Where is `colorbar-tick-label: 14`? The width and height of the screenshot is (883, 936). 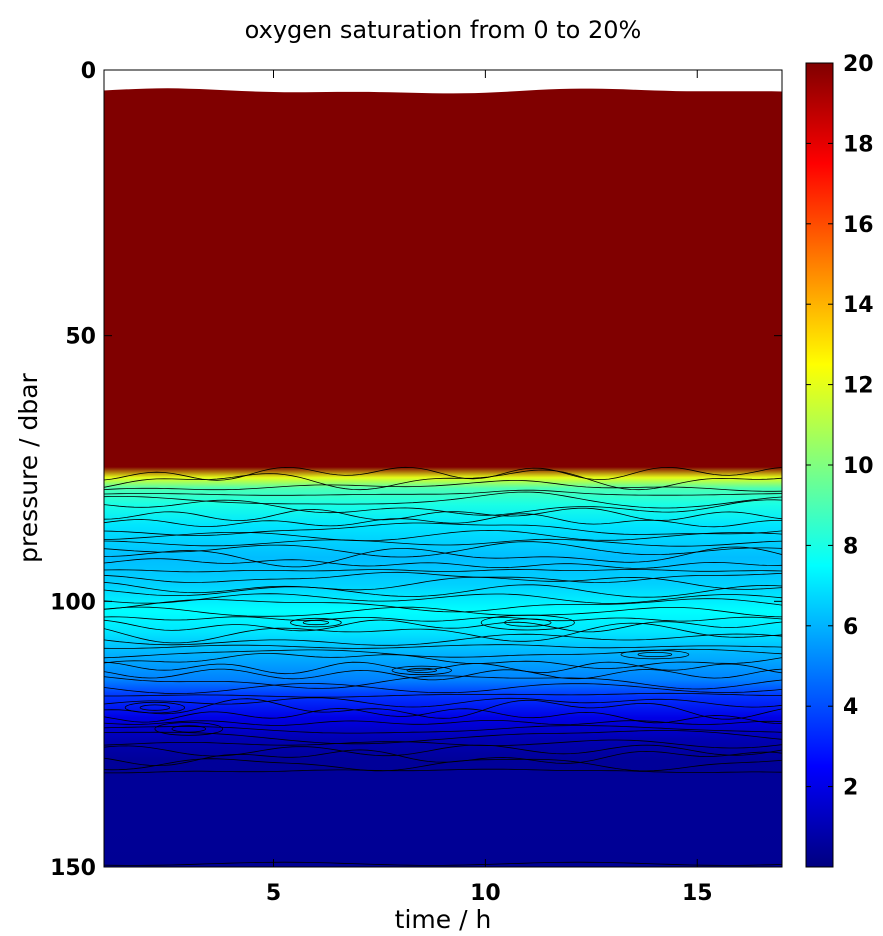 colorbar-tick-label: 14 is located at coordinates (858, 305).